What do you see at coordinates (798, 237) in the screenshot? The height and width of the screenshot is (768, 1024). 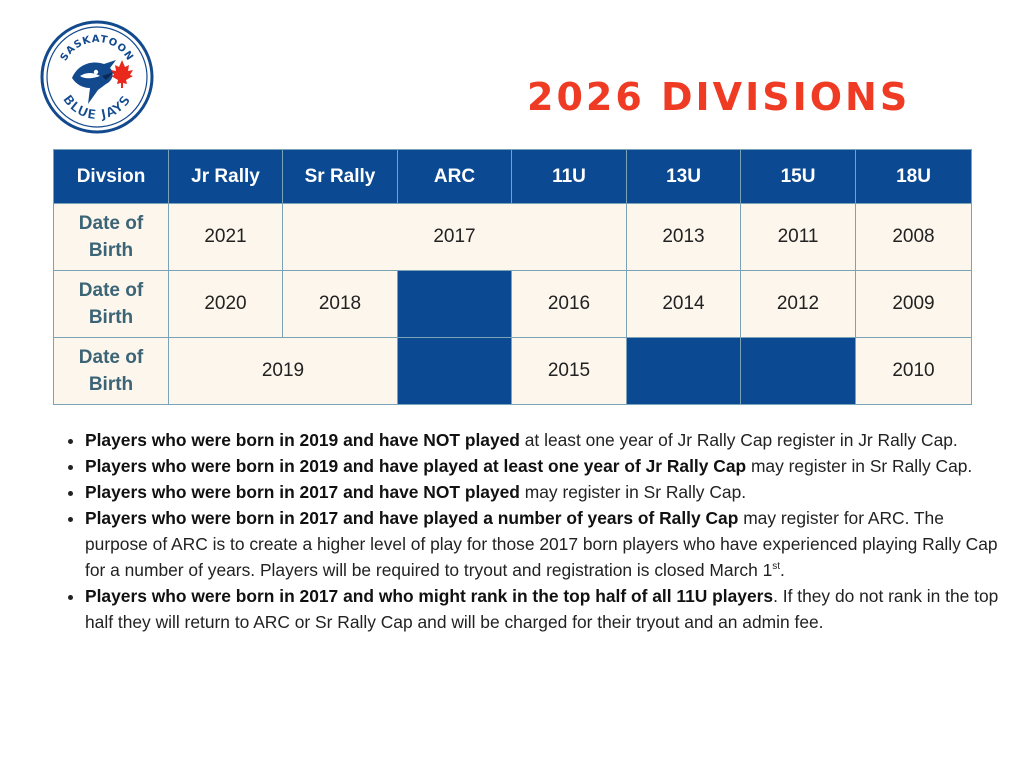 I see `cell-15u: 2011` at bounding box center [798, 237].